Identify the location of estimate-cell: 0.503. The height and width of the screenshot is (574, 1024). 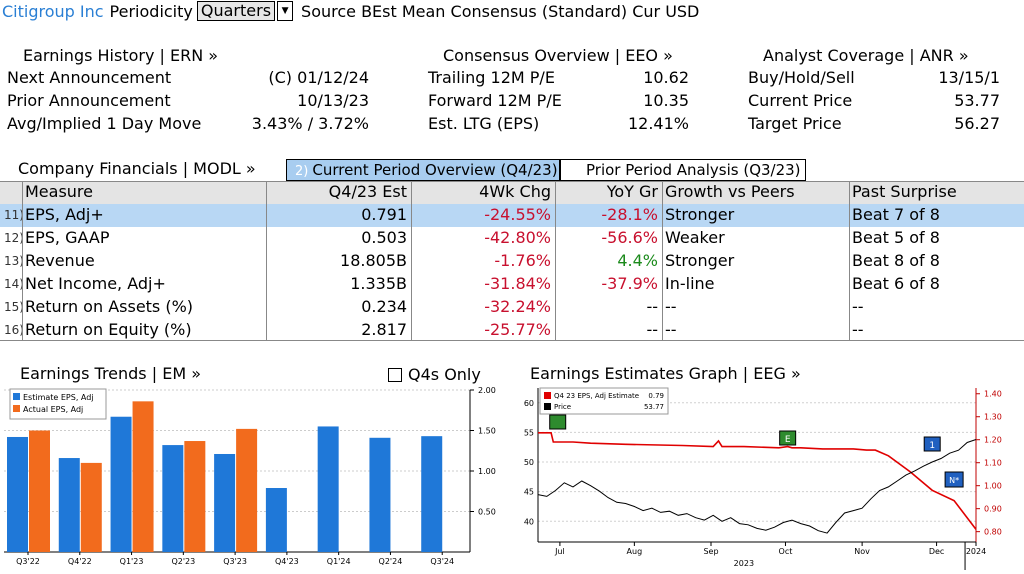
(384, 237).